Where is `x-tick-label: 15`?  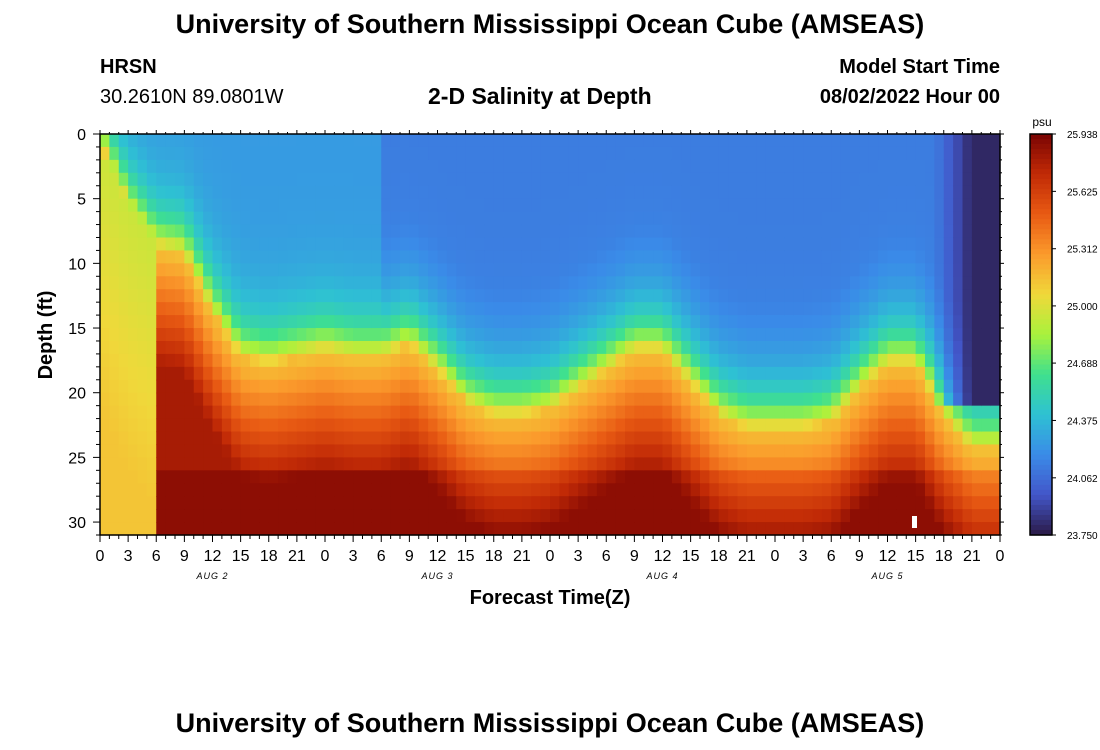
x-tick-label: 15 is located at coordinates (916, 556).